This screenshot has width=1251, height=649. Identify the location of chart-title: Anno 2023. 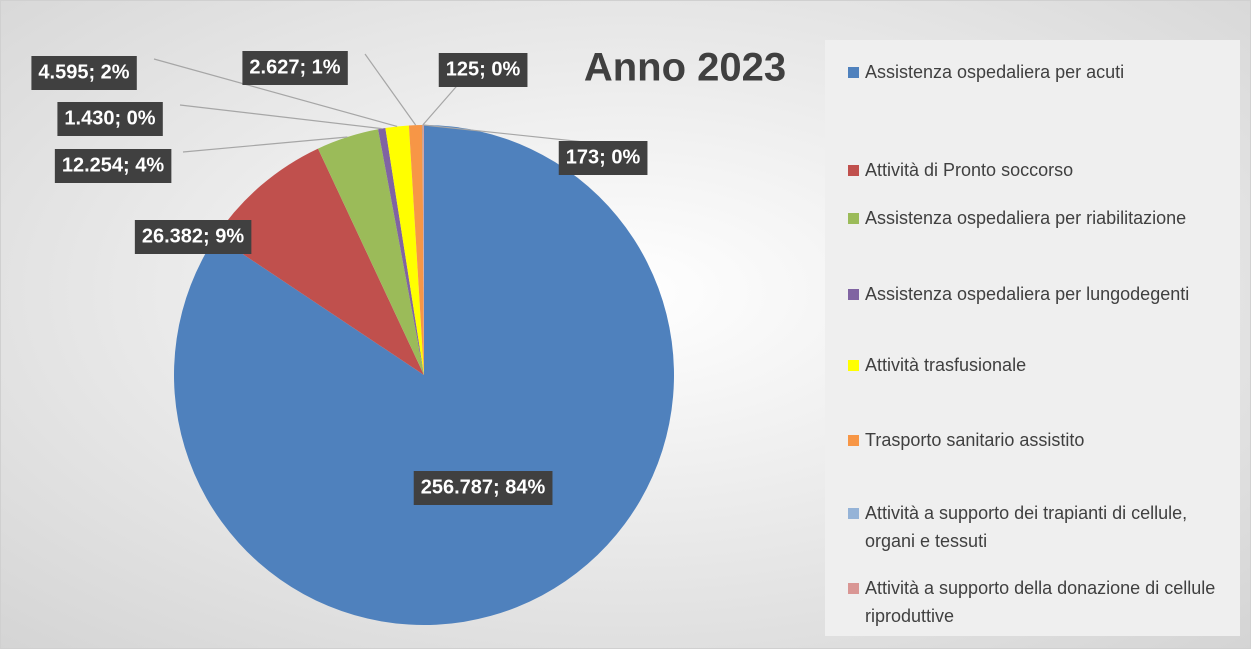
(685, 68).